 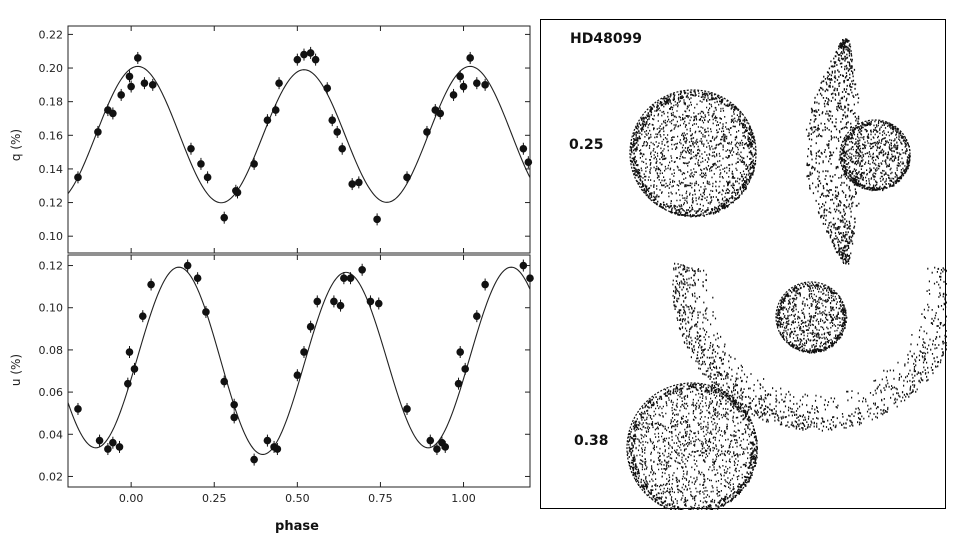 I want to click on secondary-envelope-phase-038-dots, so click(x=741, y=346).